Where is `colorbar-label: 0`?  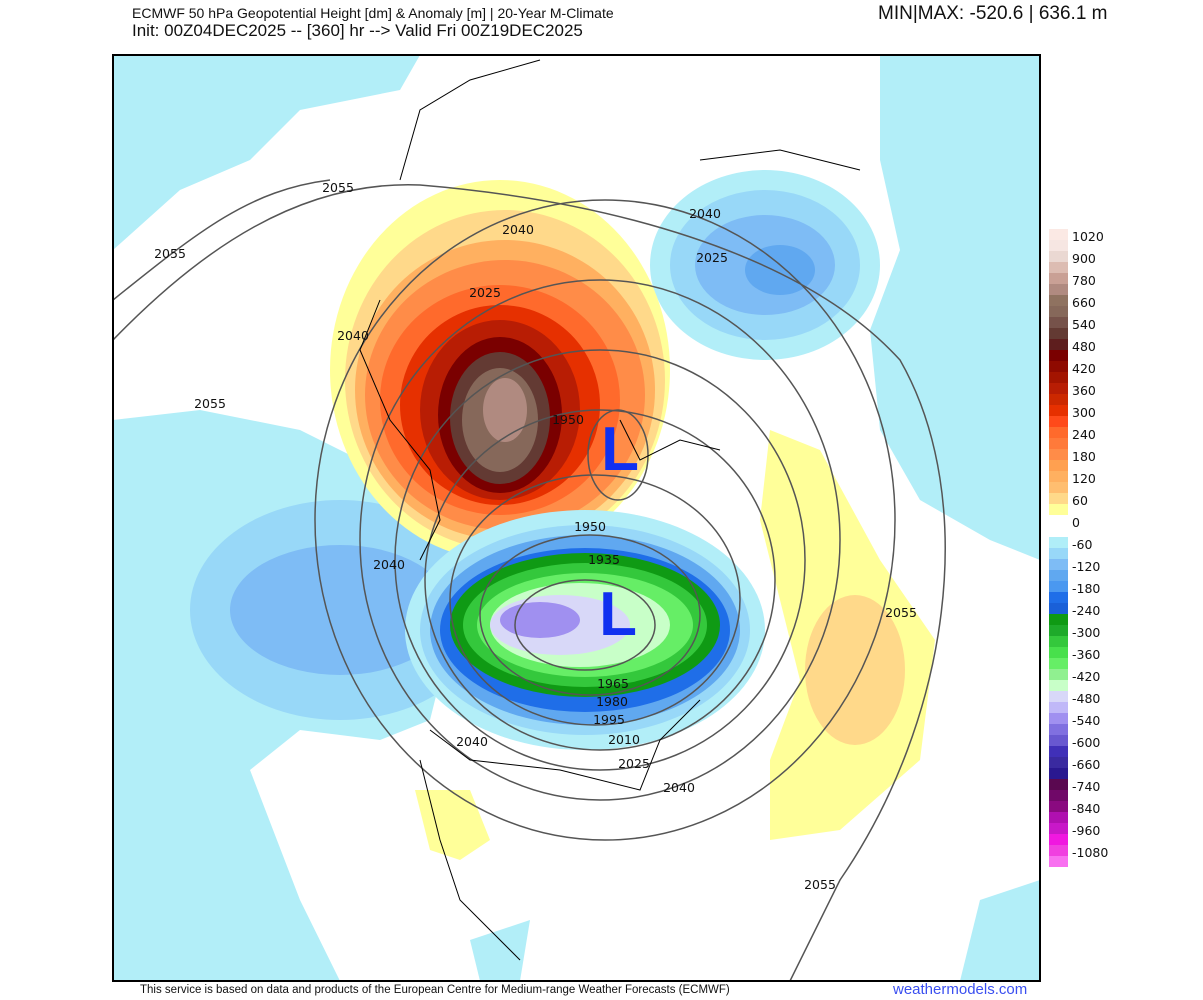
colorbar-label: 0 is located at coordinates (1076, 522).